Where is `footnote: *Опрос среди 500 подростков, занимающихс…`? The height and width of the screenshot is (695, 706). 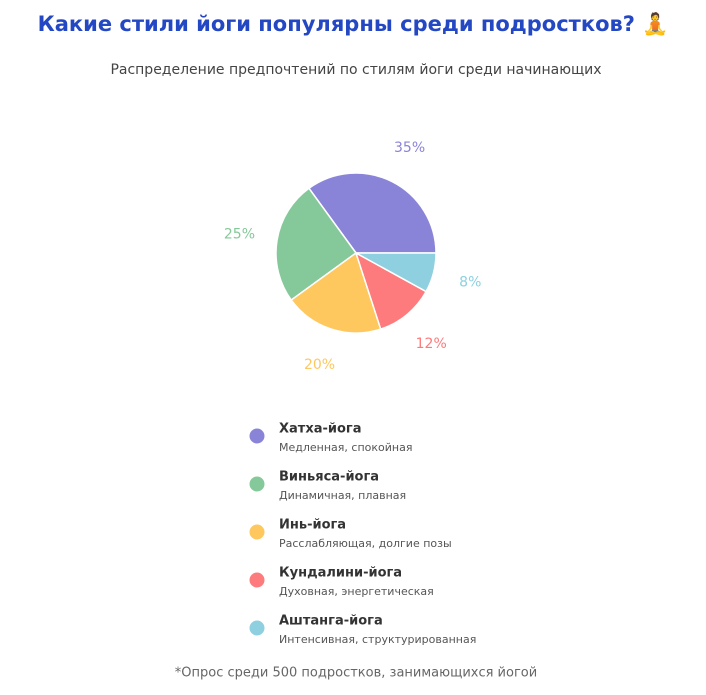 footnote: *Опрос среди 500 подростков, занимающихс… is located at coordinates (356, 673).